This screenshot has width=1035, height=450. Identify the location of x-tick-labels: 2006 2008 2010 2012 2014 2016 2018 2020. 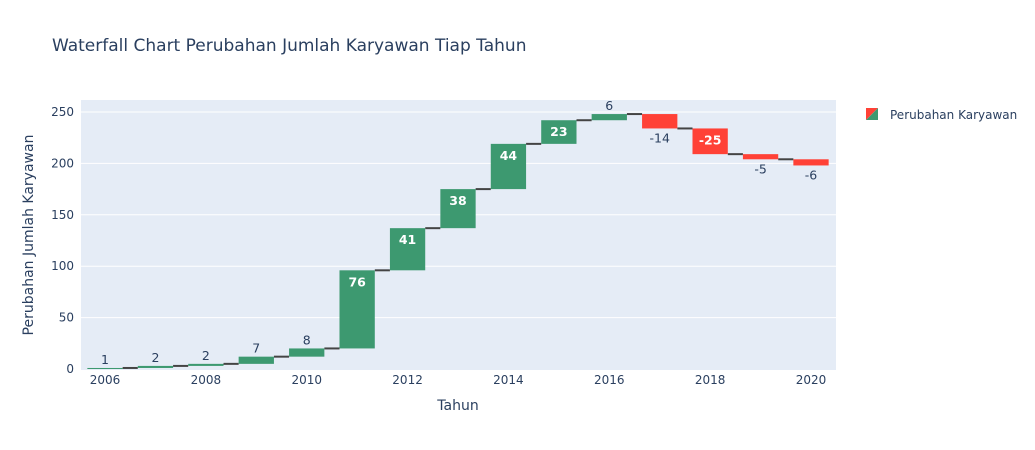
(458, 380).